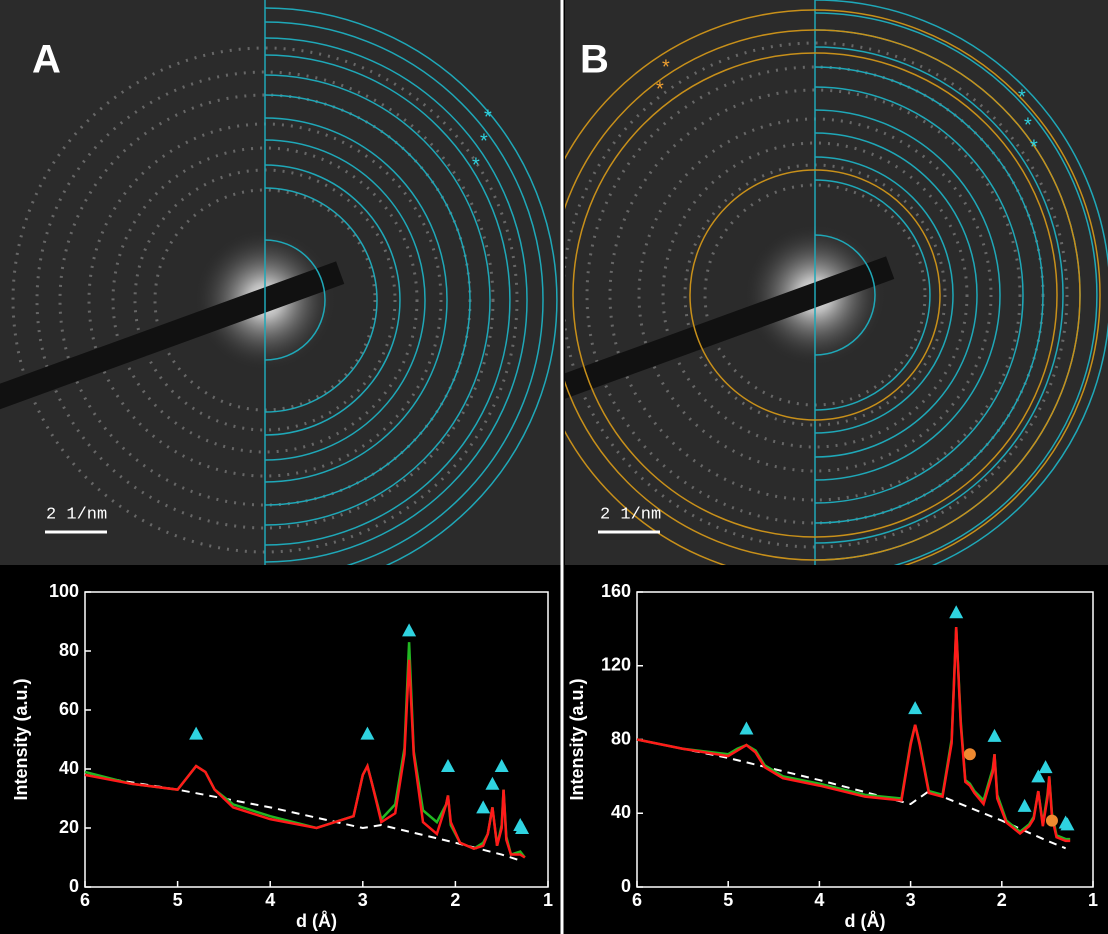 The width and height of the screenshot is (1108, 934). I want to click on y-tick-label: 60, so click(69, 709).